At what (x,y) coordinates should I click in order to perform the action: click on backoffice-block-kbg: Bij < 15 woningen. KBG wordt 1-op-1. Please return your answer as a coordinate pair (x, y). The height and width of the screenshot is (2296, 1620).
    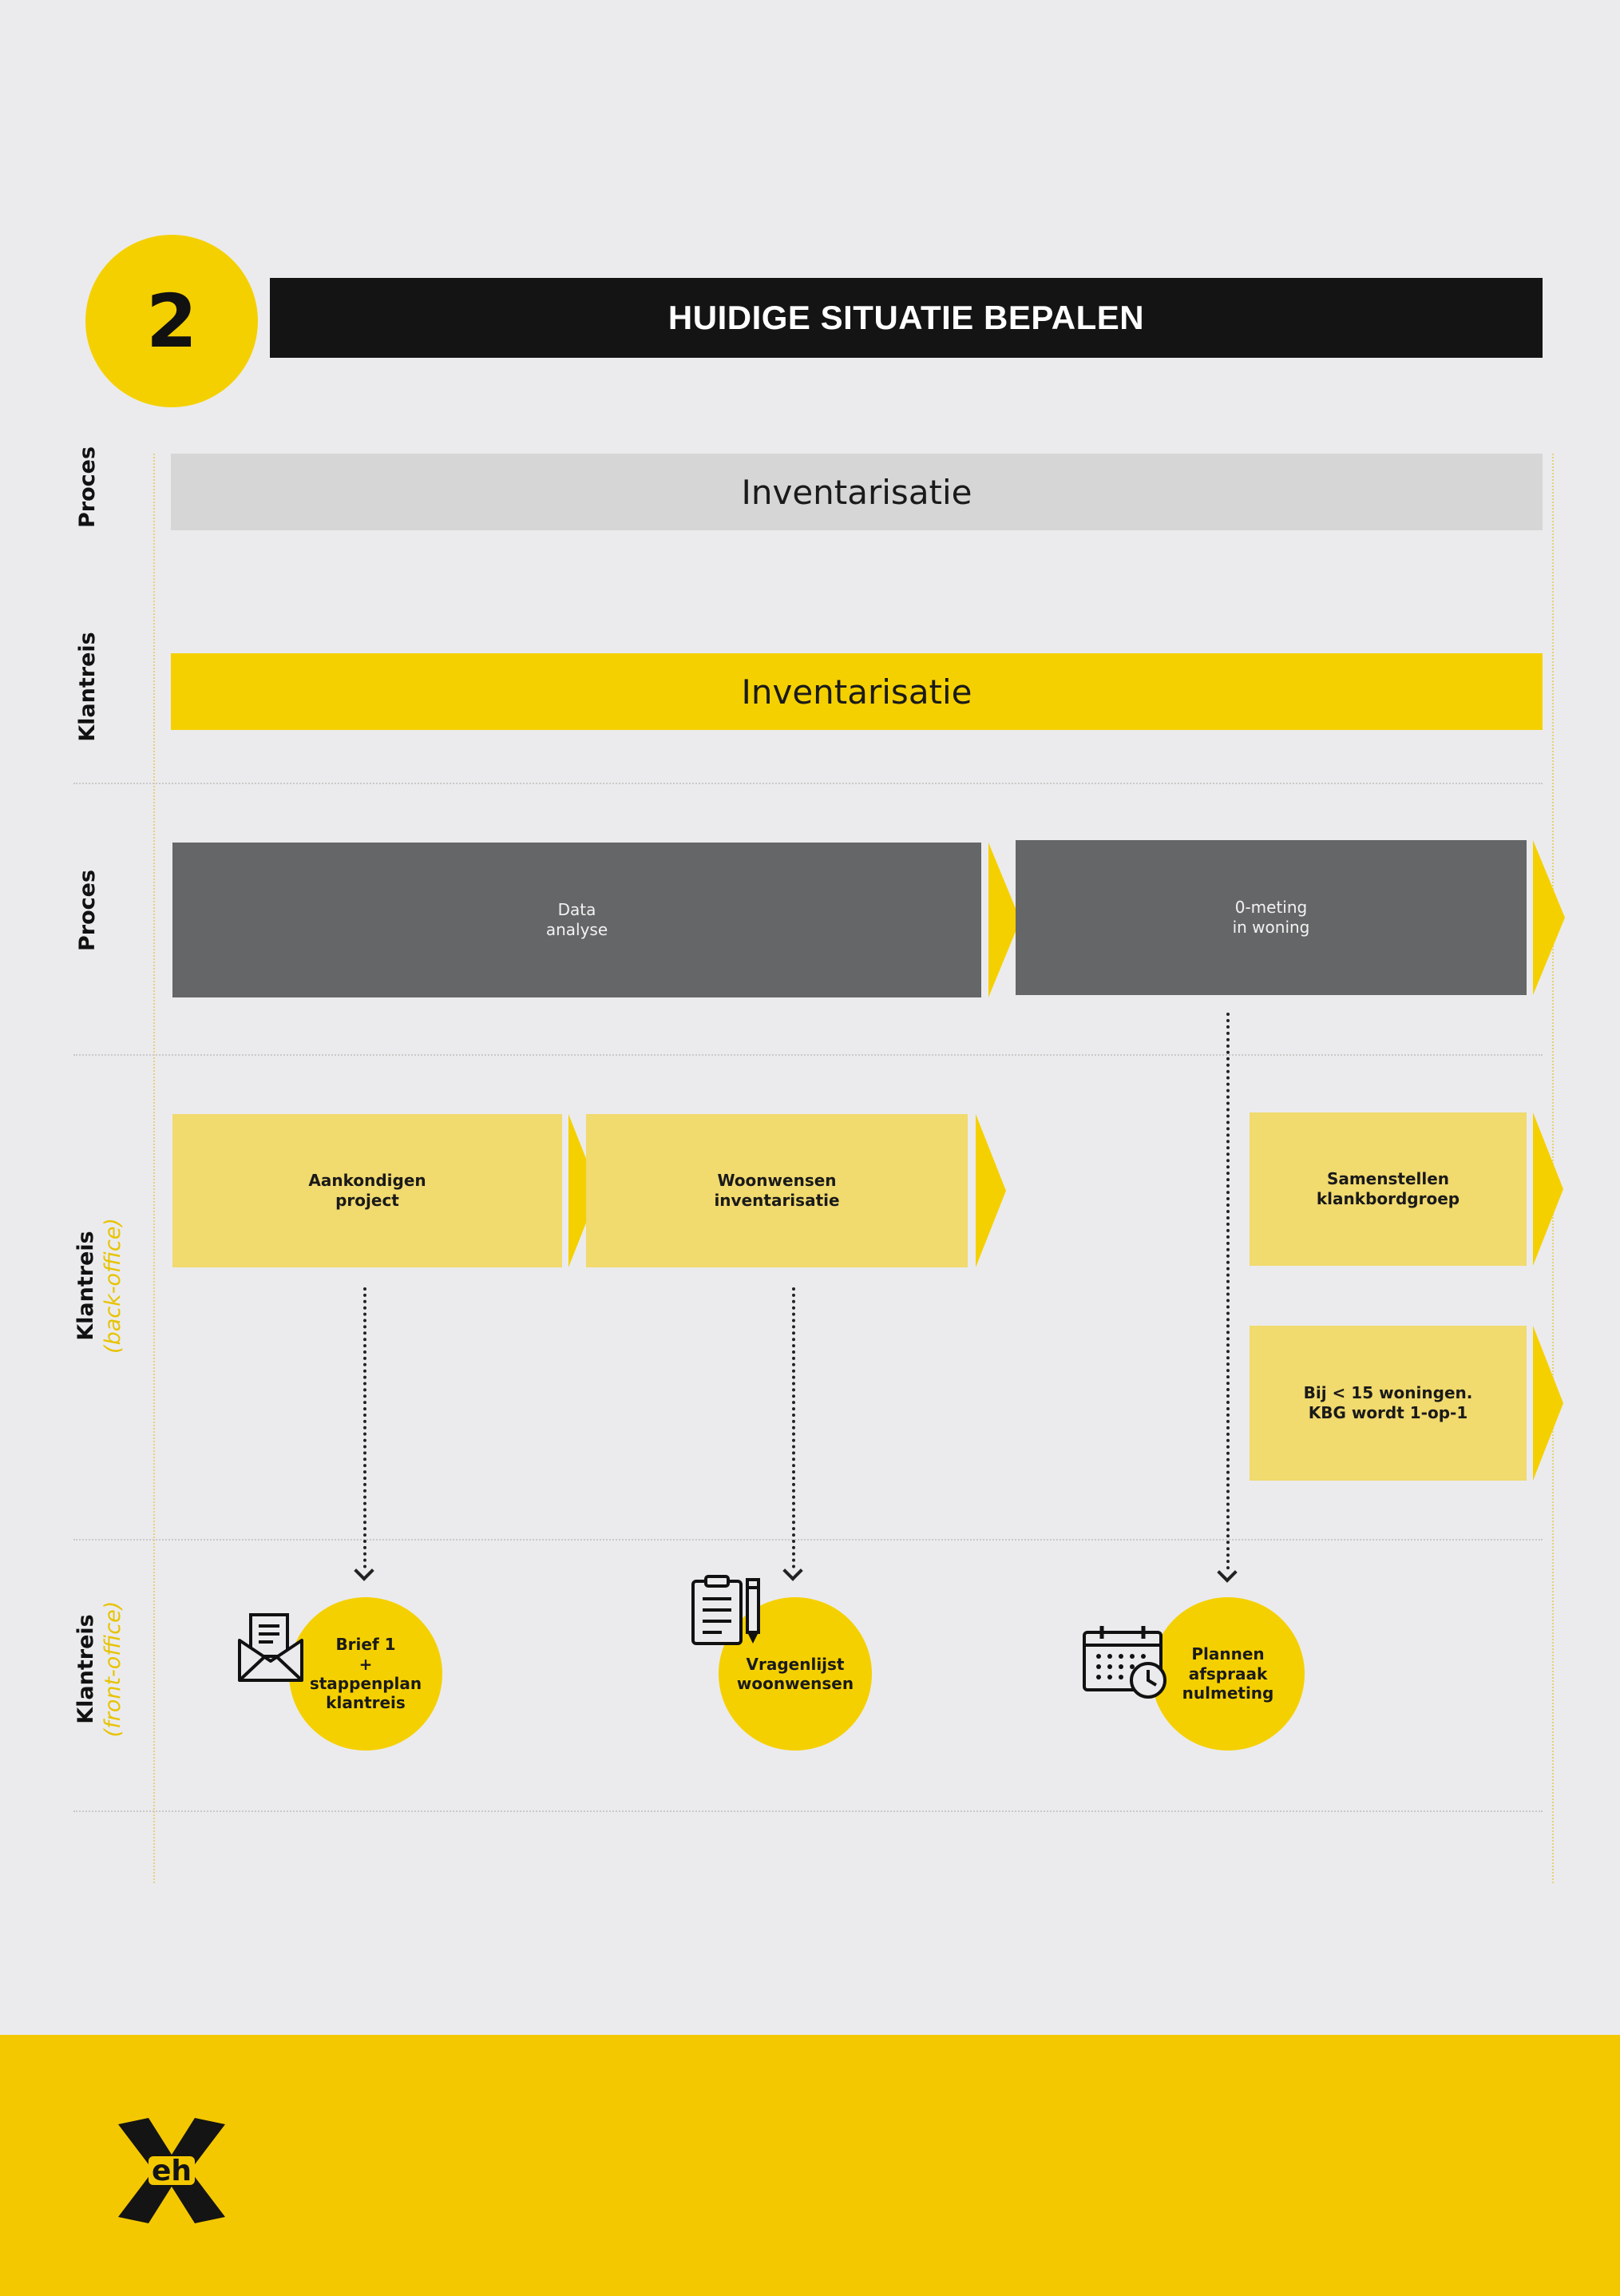
    Looking at the image, I should click on (1389, 1403).